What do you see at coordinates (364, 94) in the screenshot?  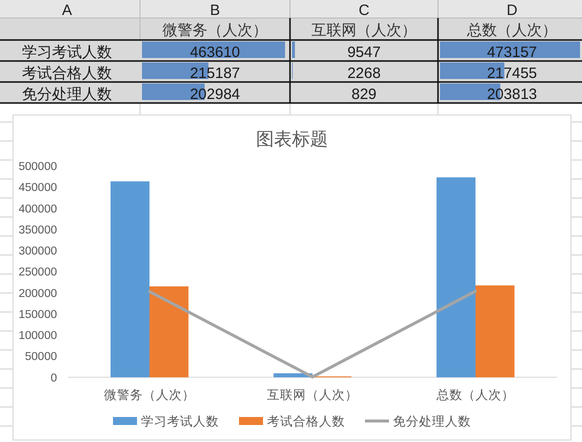 I see `data-label: 829` at bounding box center [364, 94].